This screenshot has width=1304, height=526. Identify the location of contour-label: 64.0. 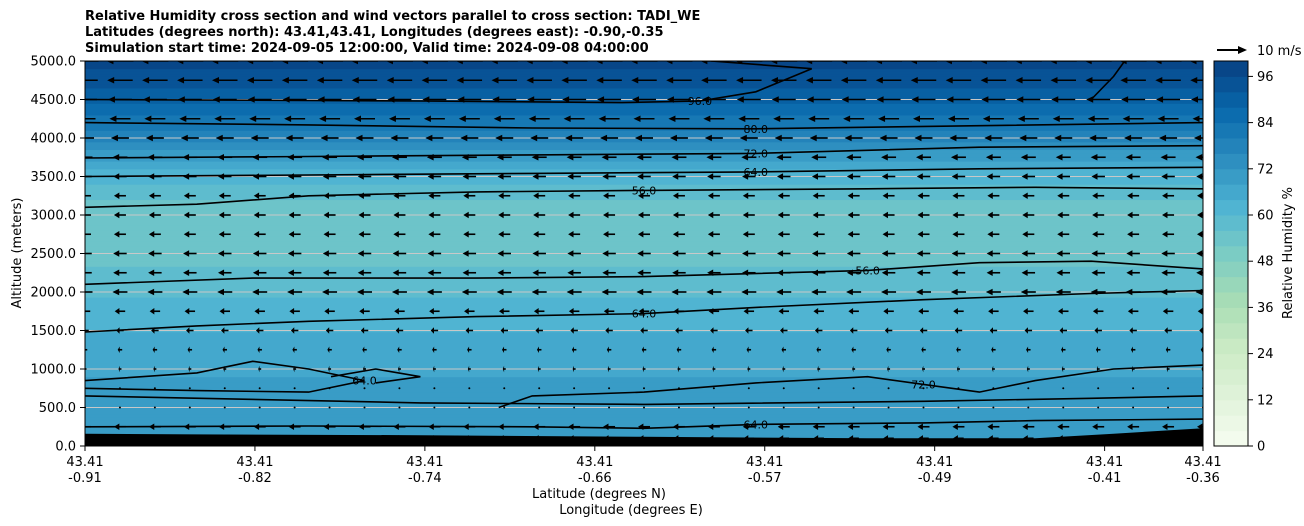
(756, 172).